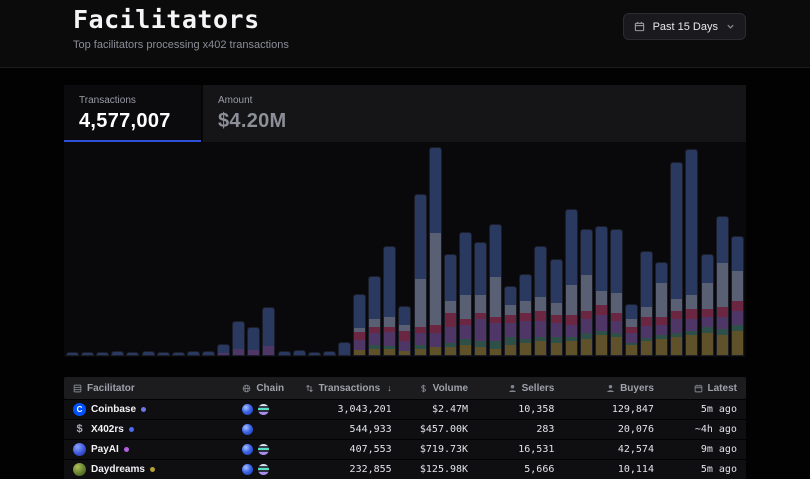  I want to click on base-chain-icon, so click(248, 469).